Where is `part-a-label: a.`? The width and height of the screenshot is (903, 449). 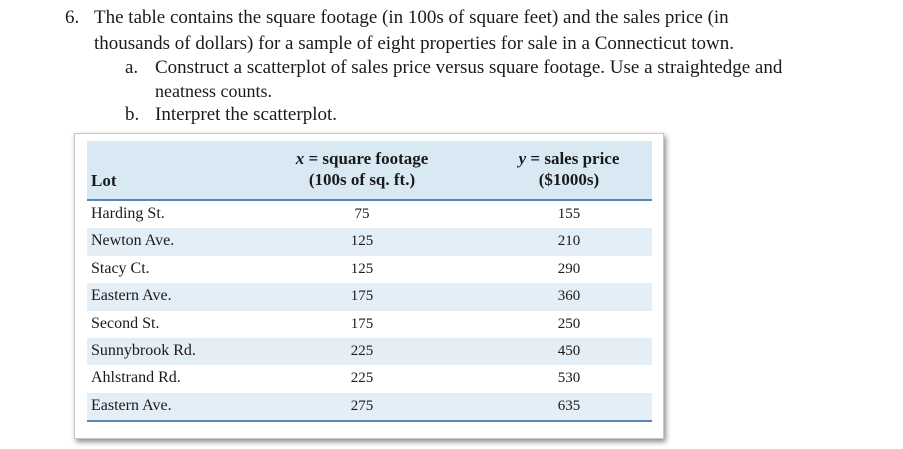 part-a-label: a. is located at coordinates (132, 67).